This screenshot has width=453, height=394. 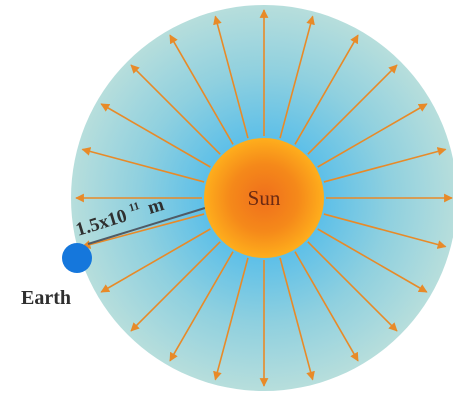 I want to click on sun-label: Sun, so click(x=264, y=198).